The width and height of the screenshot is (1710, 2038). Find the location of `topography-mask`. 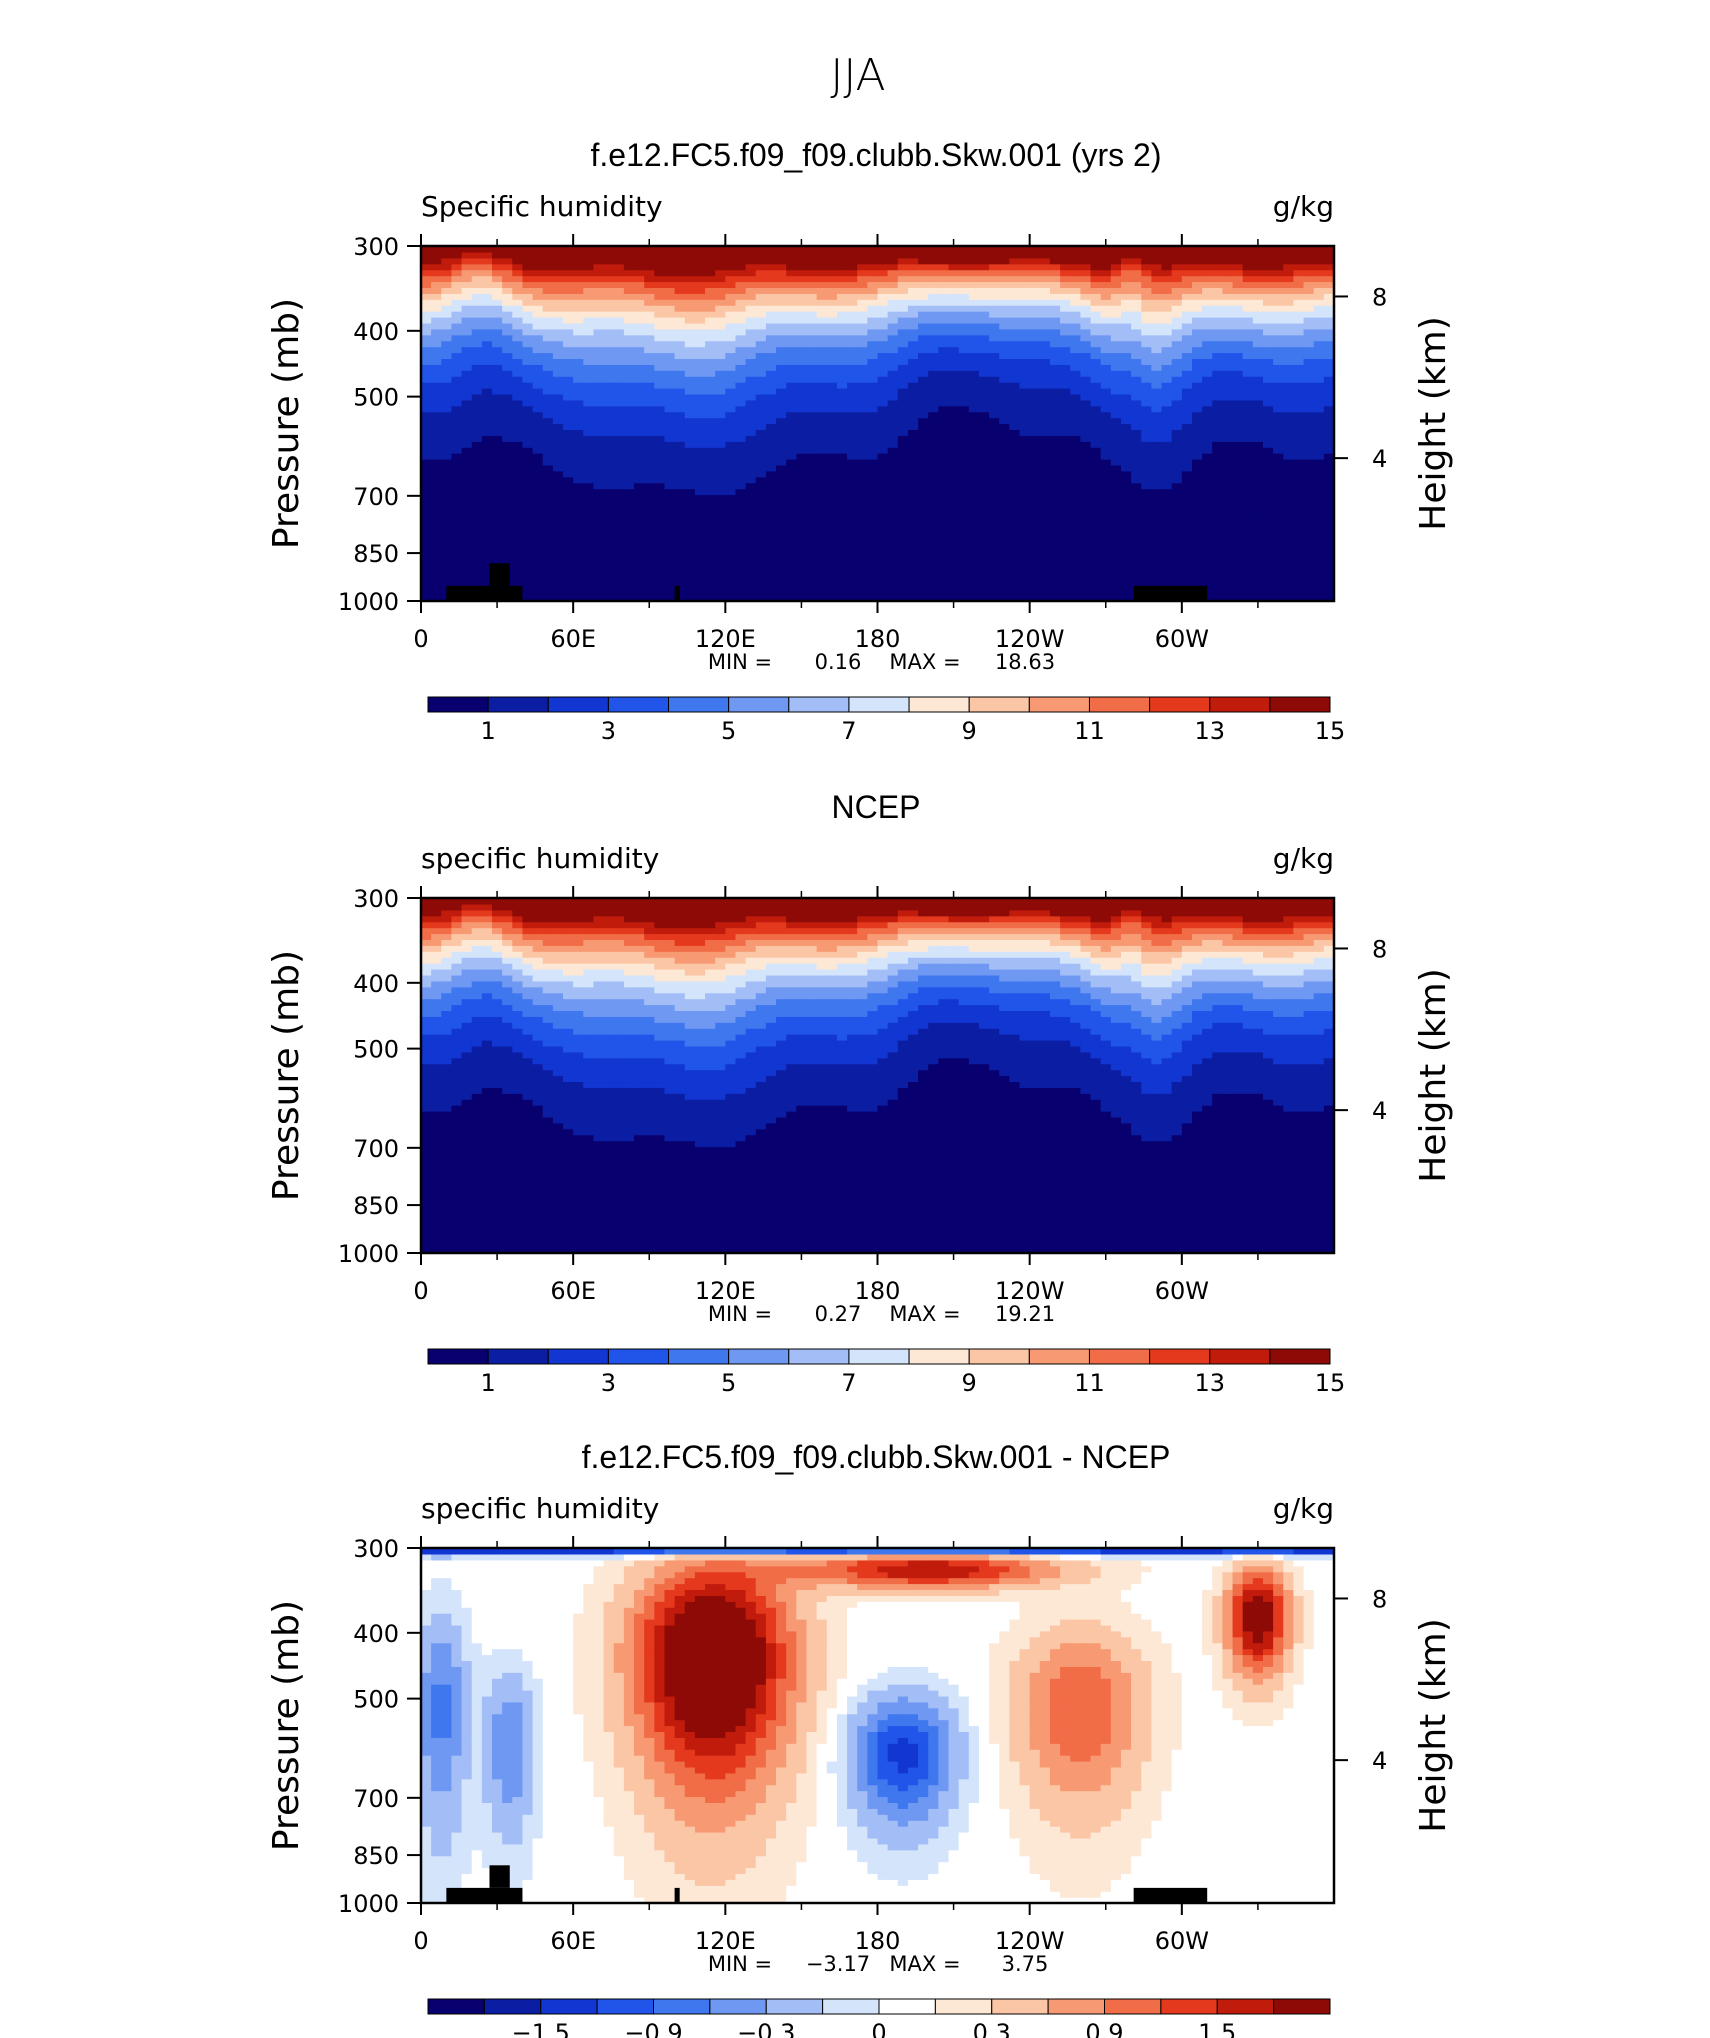

topography-mask is located at coordinates (827, 1884).